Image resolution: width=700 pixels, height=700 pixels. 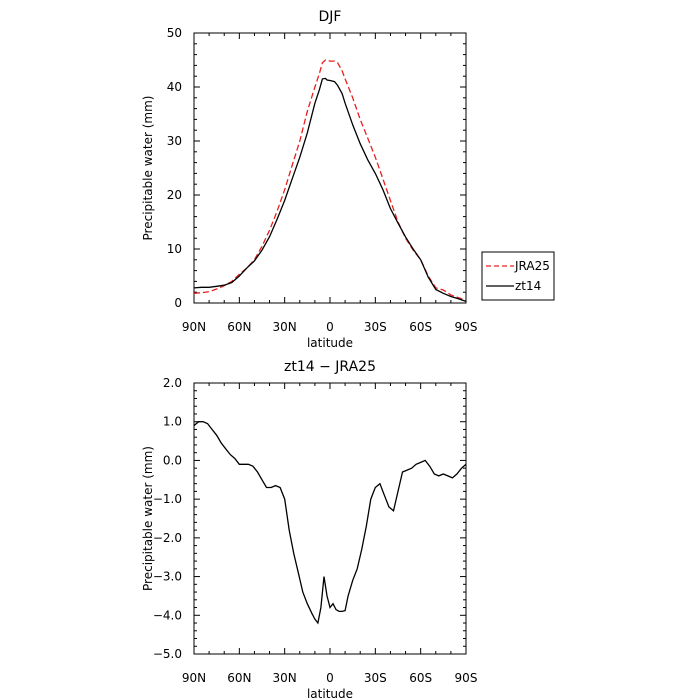 I want to click on y-tick-label: −1.0, so click(x=167, y=499).